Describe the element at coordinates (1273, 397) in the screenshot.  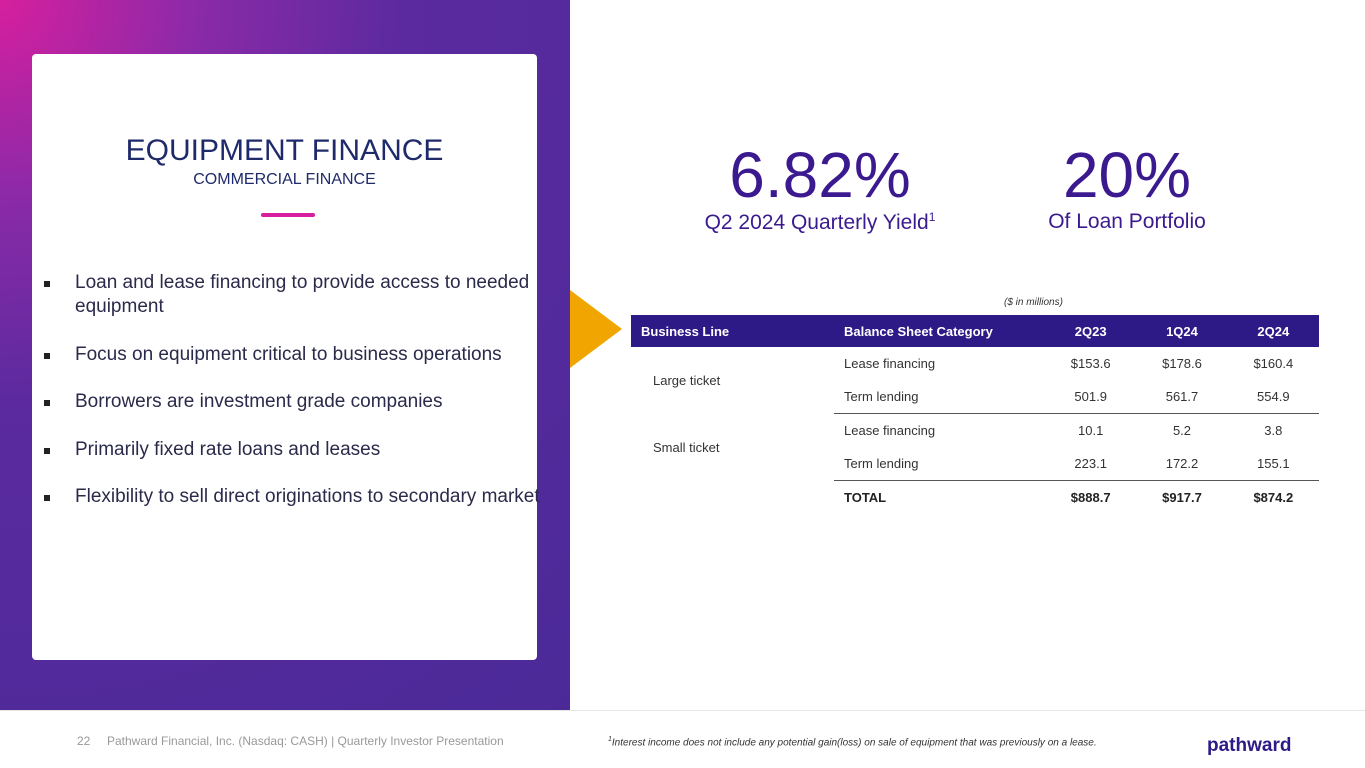
I see `cell: 554.9` at that location.